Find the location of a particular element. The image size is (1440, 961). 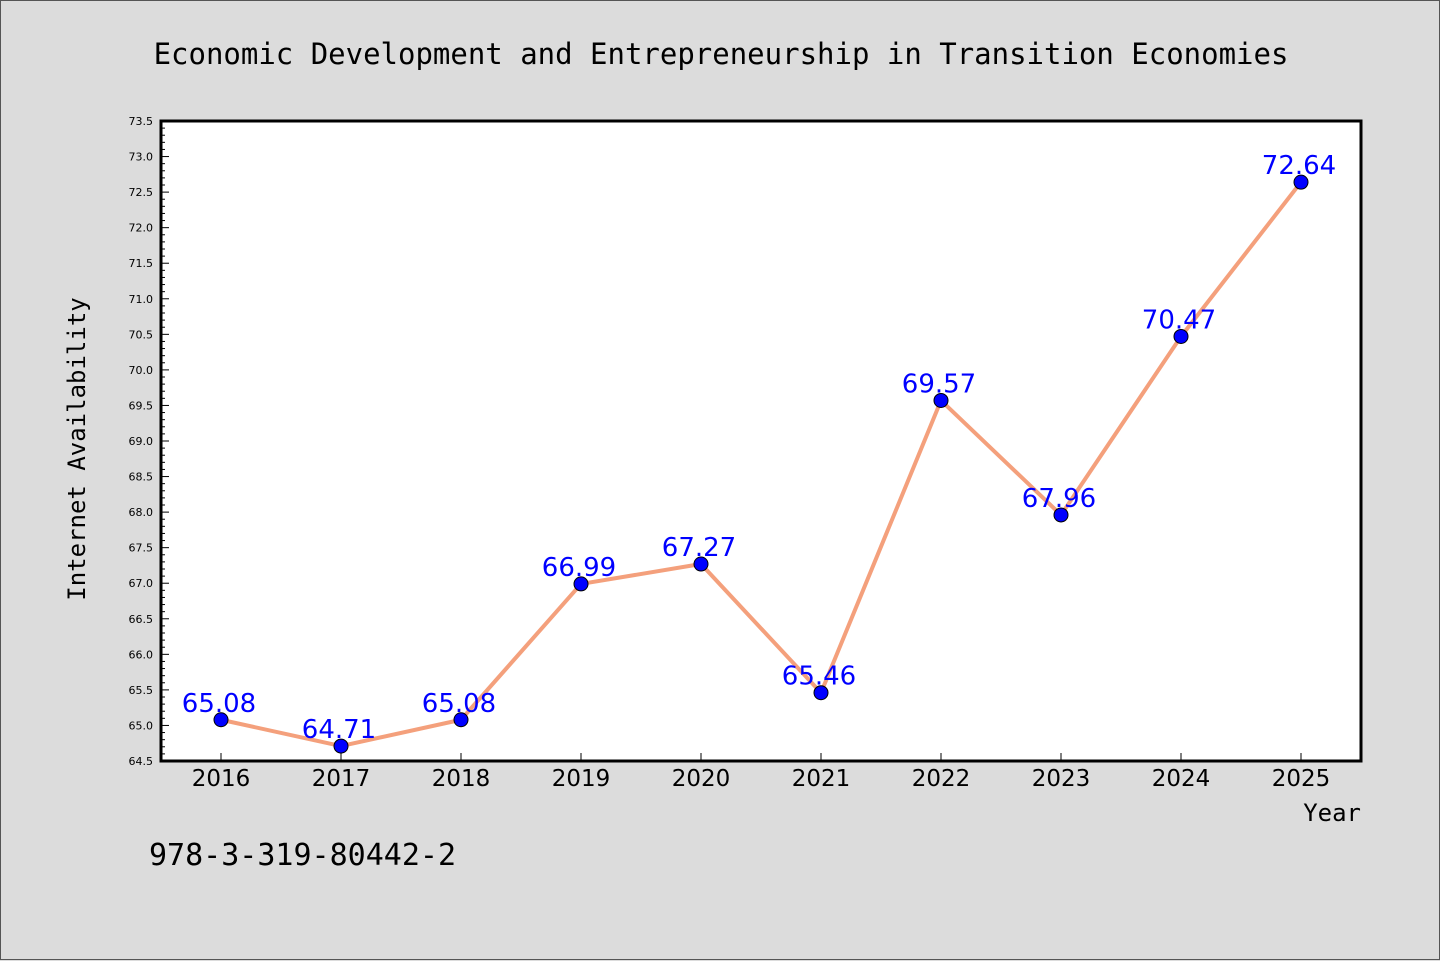

y-tick-label: 67.5 is located at coordinates (141, 548).